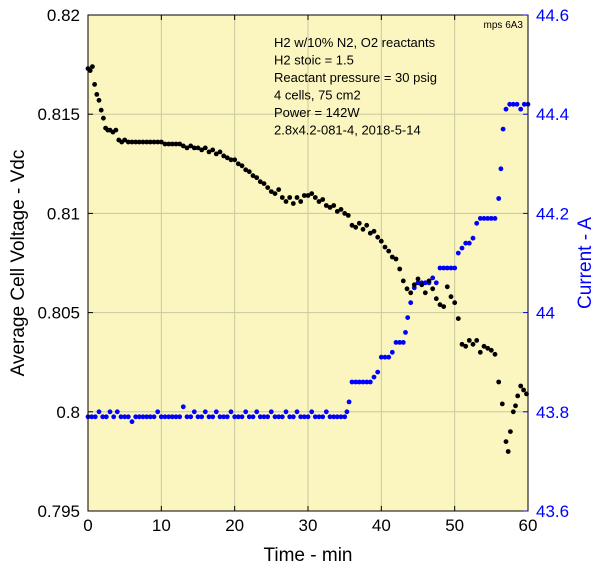  Describe the element at coordinates (552, 511) in the screenshot. I see `y-right-tick-label: 43.6` at that location.